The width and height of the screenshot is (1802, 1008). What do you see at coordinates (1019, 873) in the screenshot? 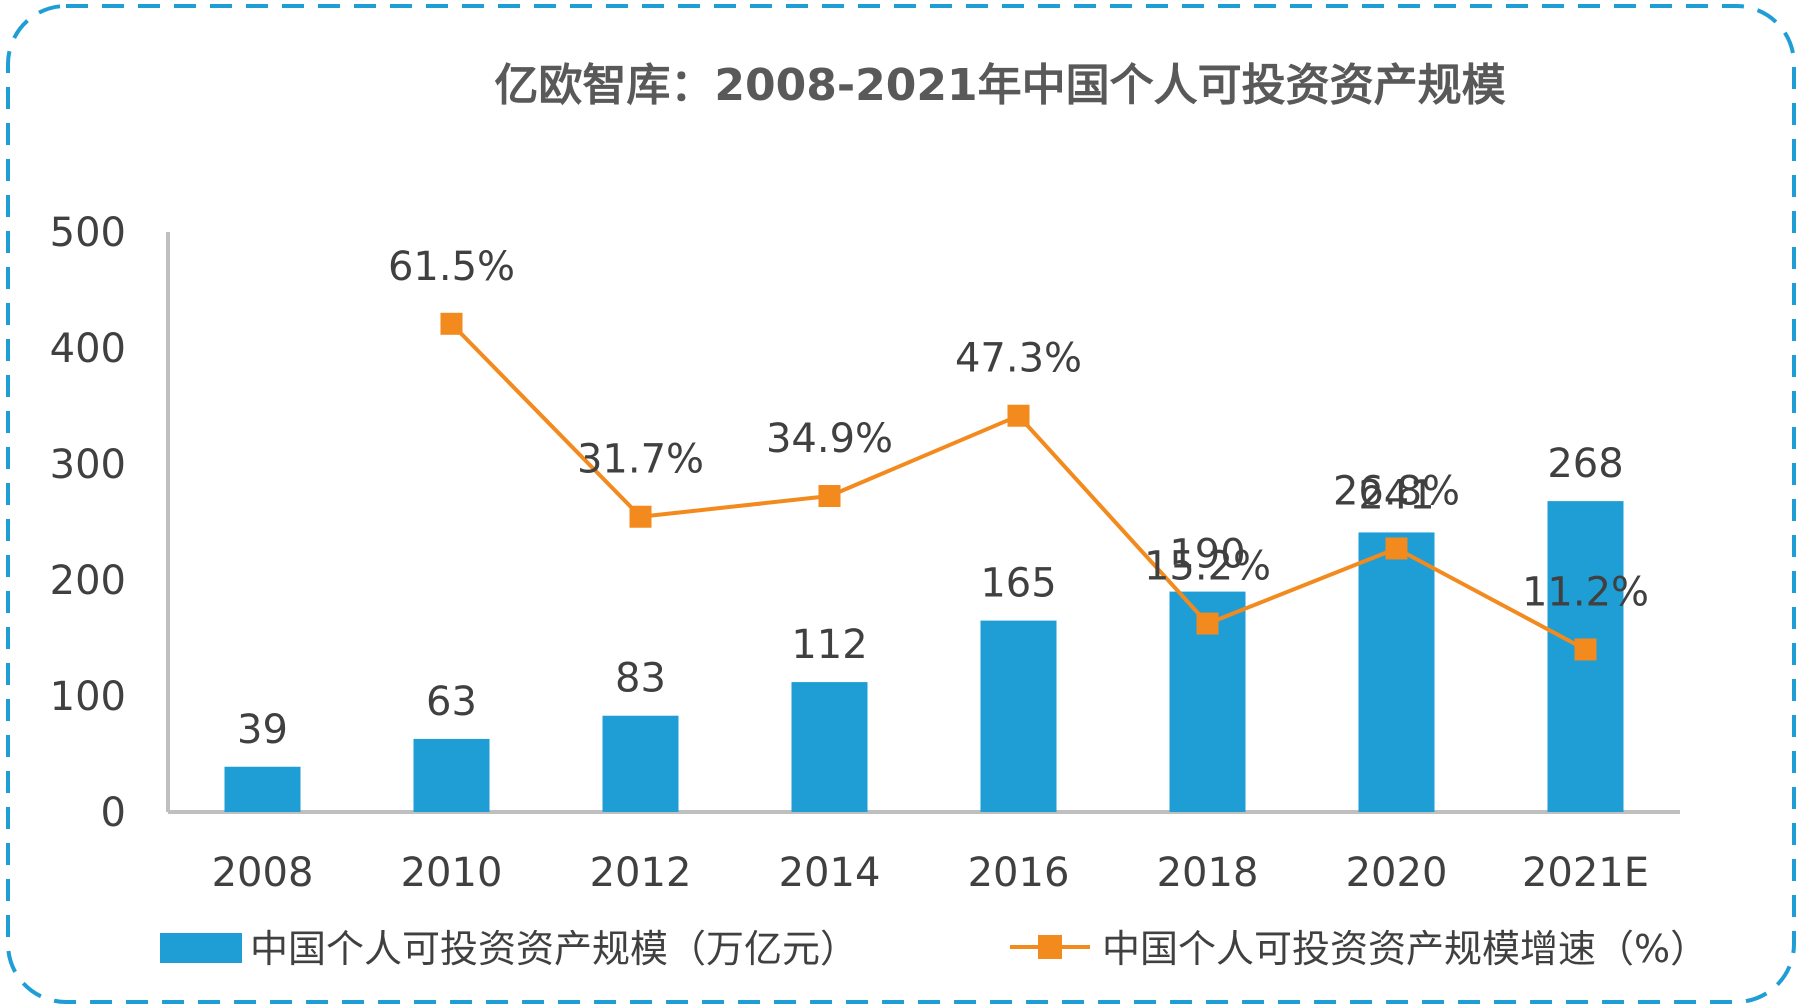
I see `x-tick-label: 2016` at bounding box center [1019, 873].